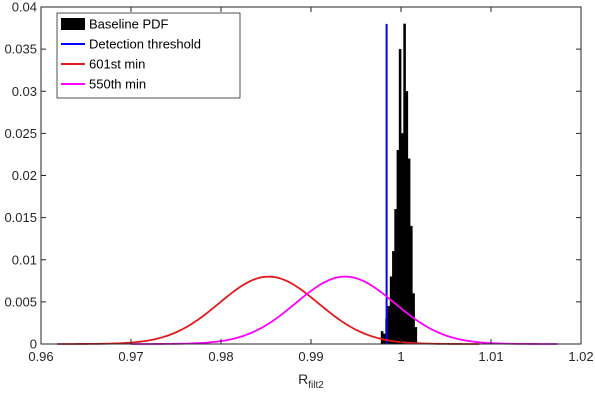  Describe the element at coordinates (20, 133) in the screenshot. I see `y-tick-label: 0.025` at that location.